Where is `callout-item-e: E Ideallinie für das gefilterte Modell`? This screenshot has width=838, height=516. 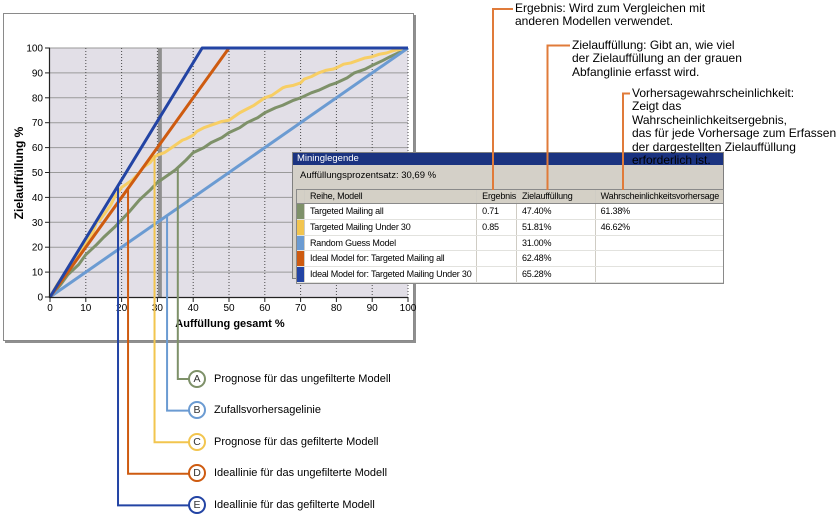
callout-item-e: E Ideallinie für das gefilterte Modell is located at coordinates (281, 504).